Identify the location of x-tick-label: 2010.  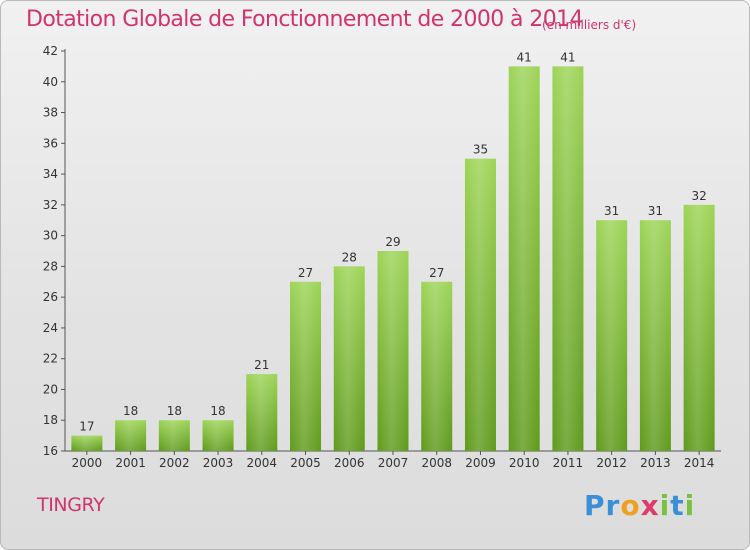
(524, 463).